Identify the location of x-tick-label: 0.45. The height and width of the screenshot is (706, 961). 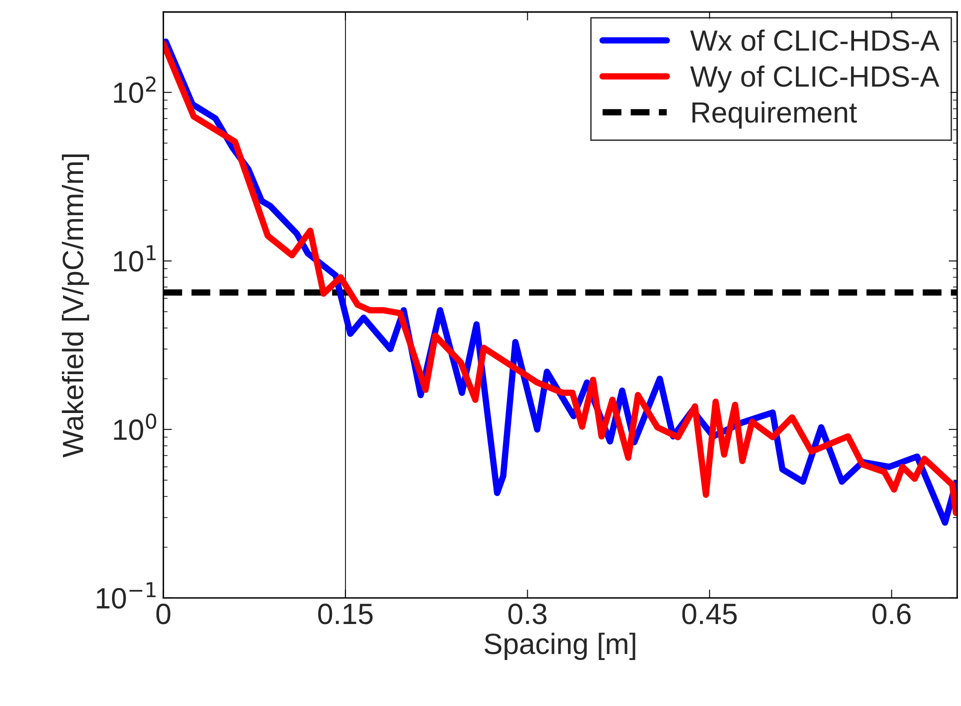
(709, 614).